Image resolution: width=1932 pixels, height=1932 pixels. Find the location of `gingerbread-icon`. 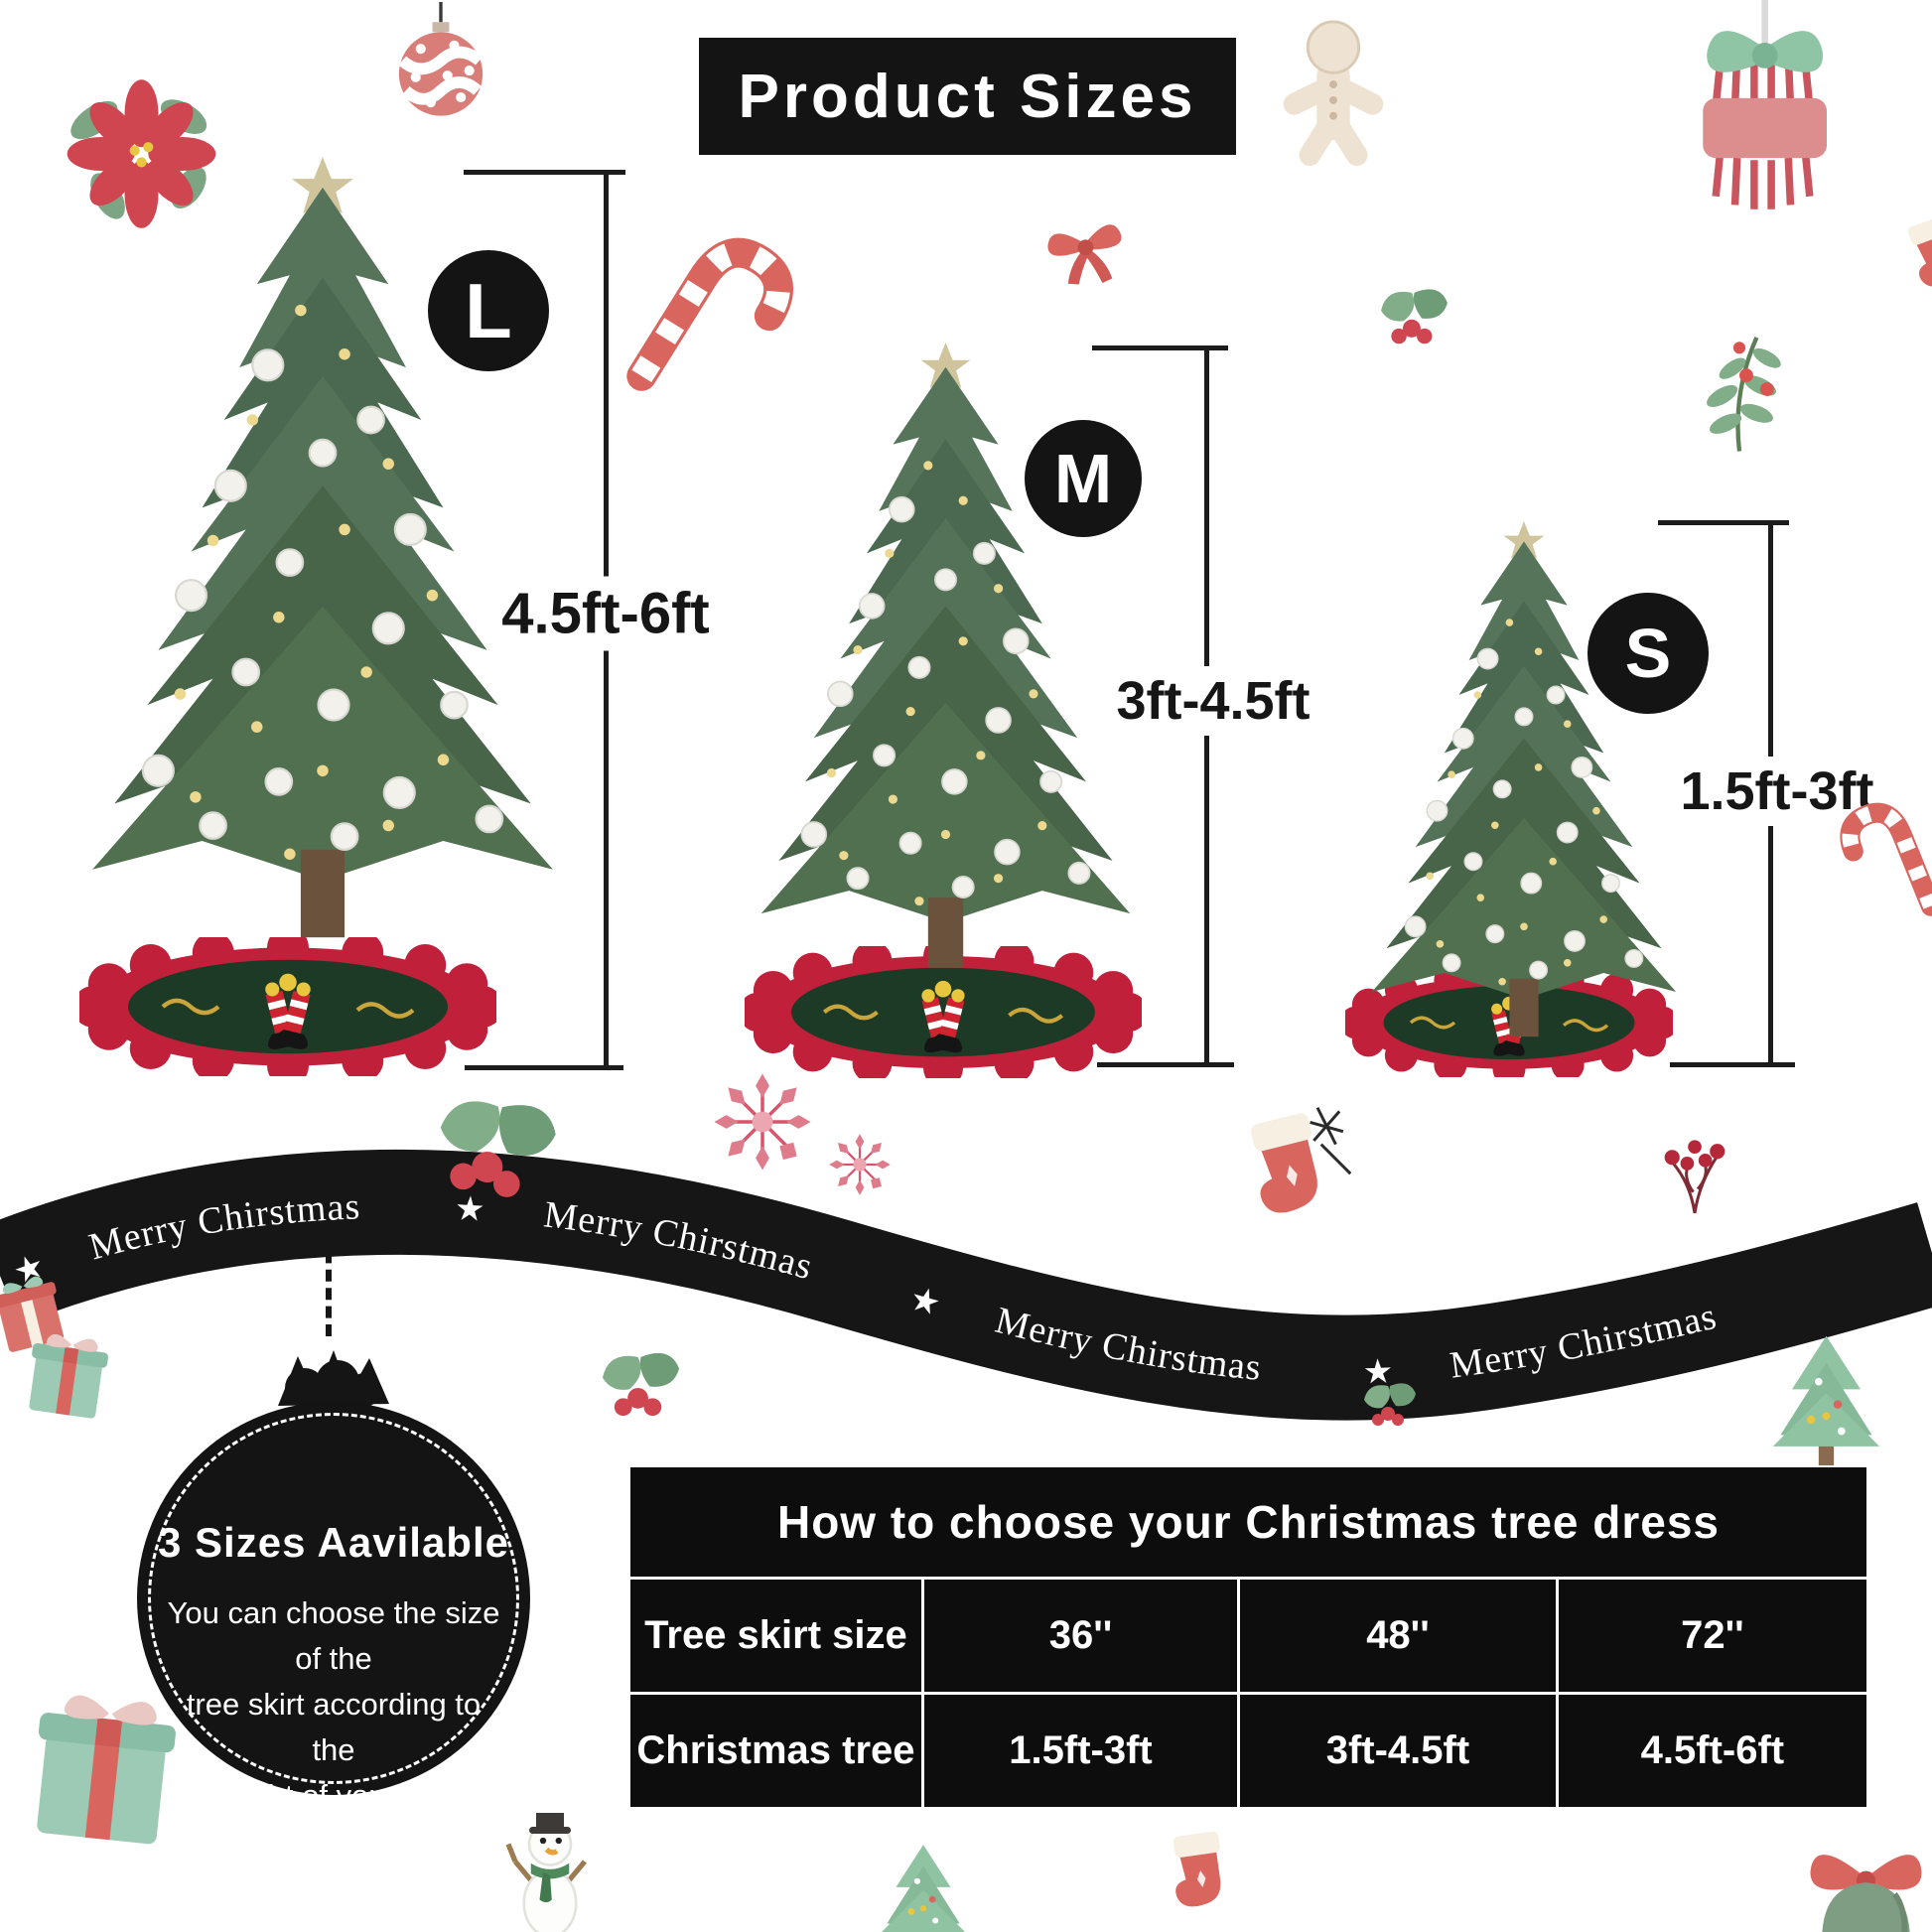

gingerbread-icon is located at coordinates (1334, 93).